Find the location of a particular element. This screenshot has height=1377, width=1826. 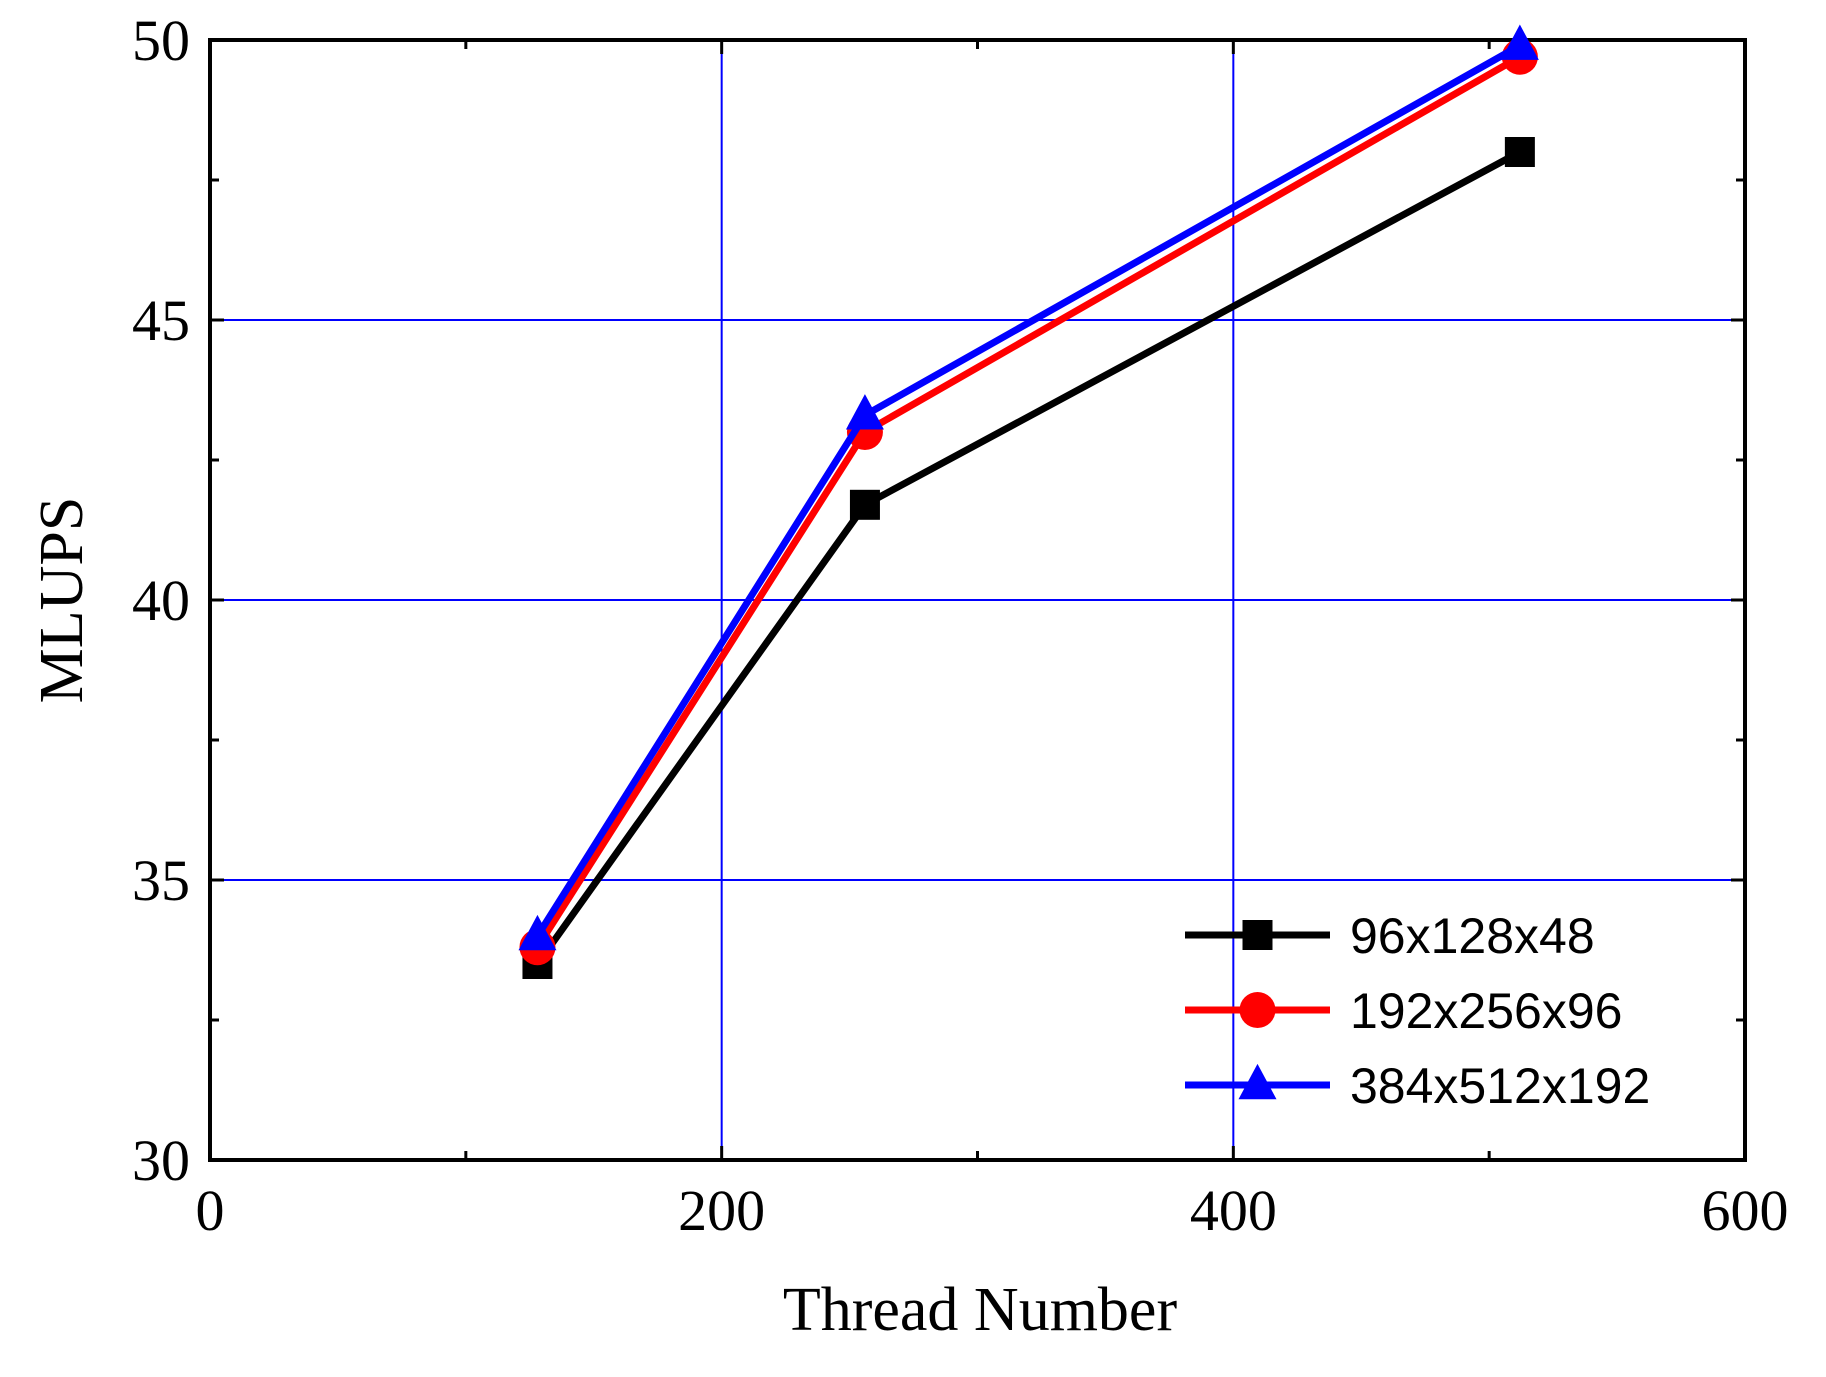

y-tick-label: 30 is located at coordinates (161, 1160).